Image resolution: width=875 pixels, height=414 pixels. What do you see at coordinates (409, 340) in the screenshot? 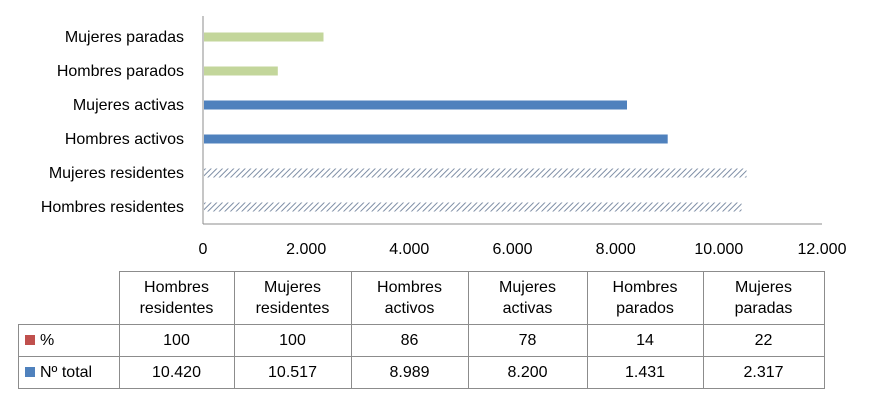
I see `table-cell: 86` at bounding box center [409, 340].